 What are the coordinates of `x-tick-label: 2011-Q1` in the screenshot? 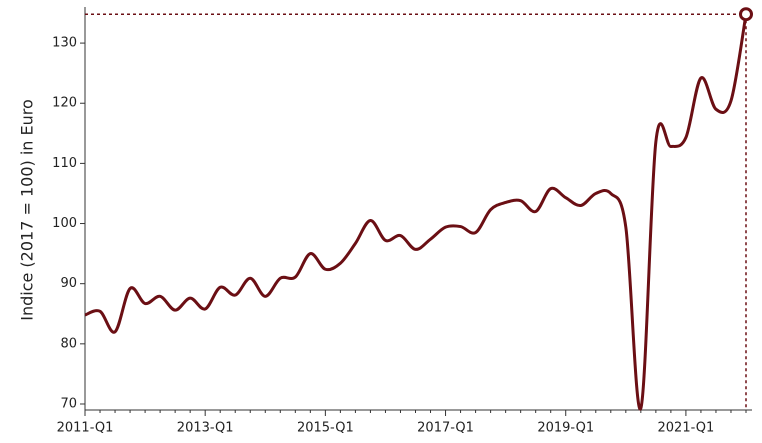 It's located at (85, 428).